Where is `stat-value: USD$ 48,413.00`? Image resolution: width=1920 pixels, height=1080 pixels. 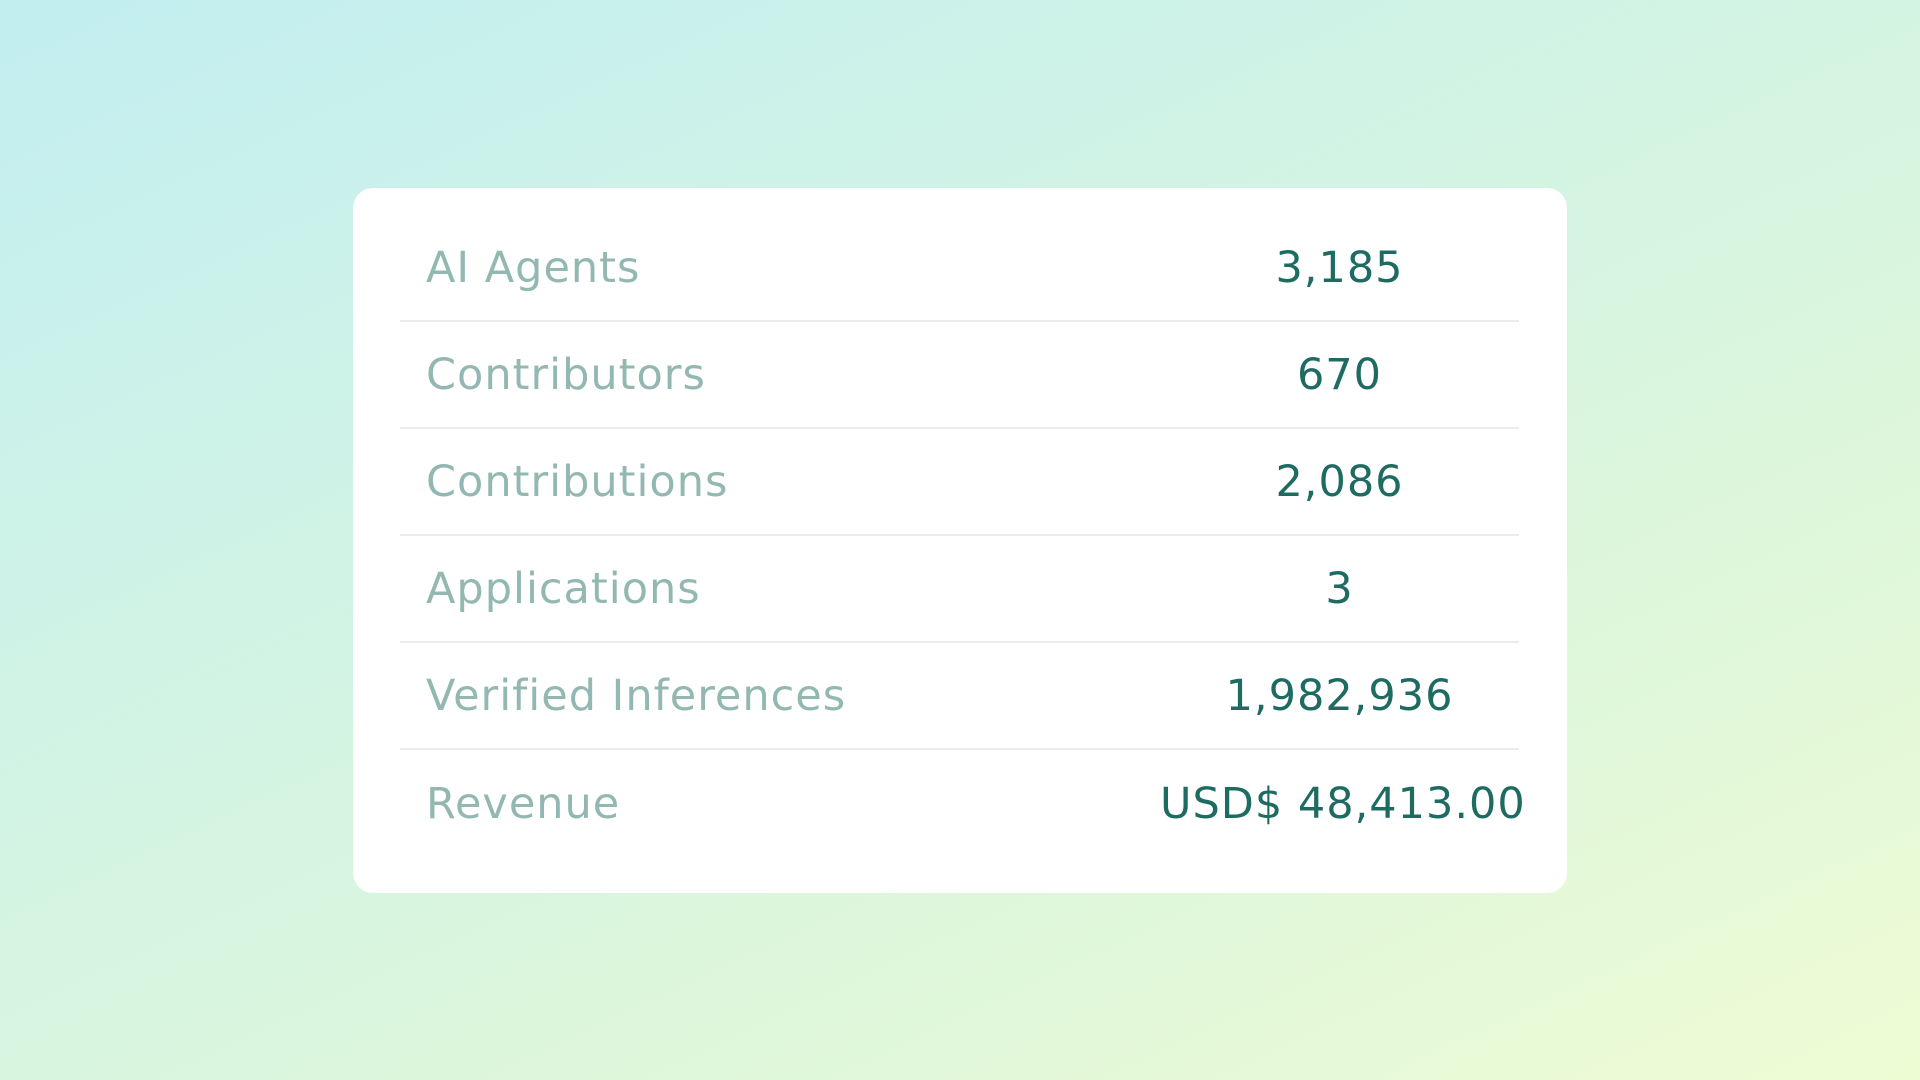 stat-value: USD$ 48,413.00 is located at coordinates (1343, 803).